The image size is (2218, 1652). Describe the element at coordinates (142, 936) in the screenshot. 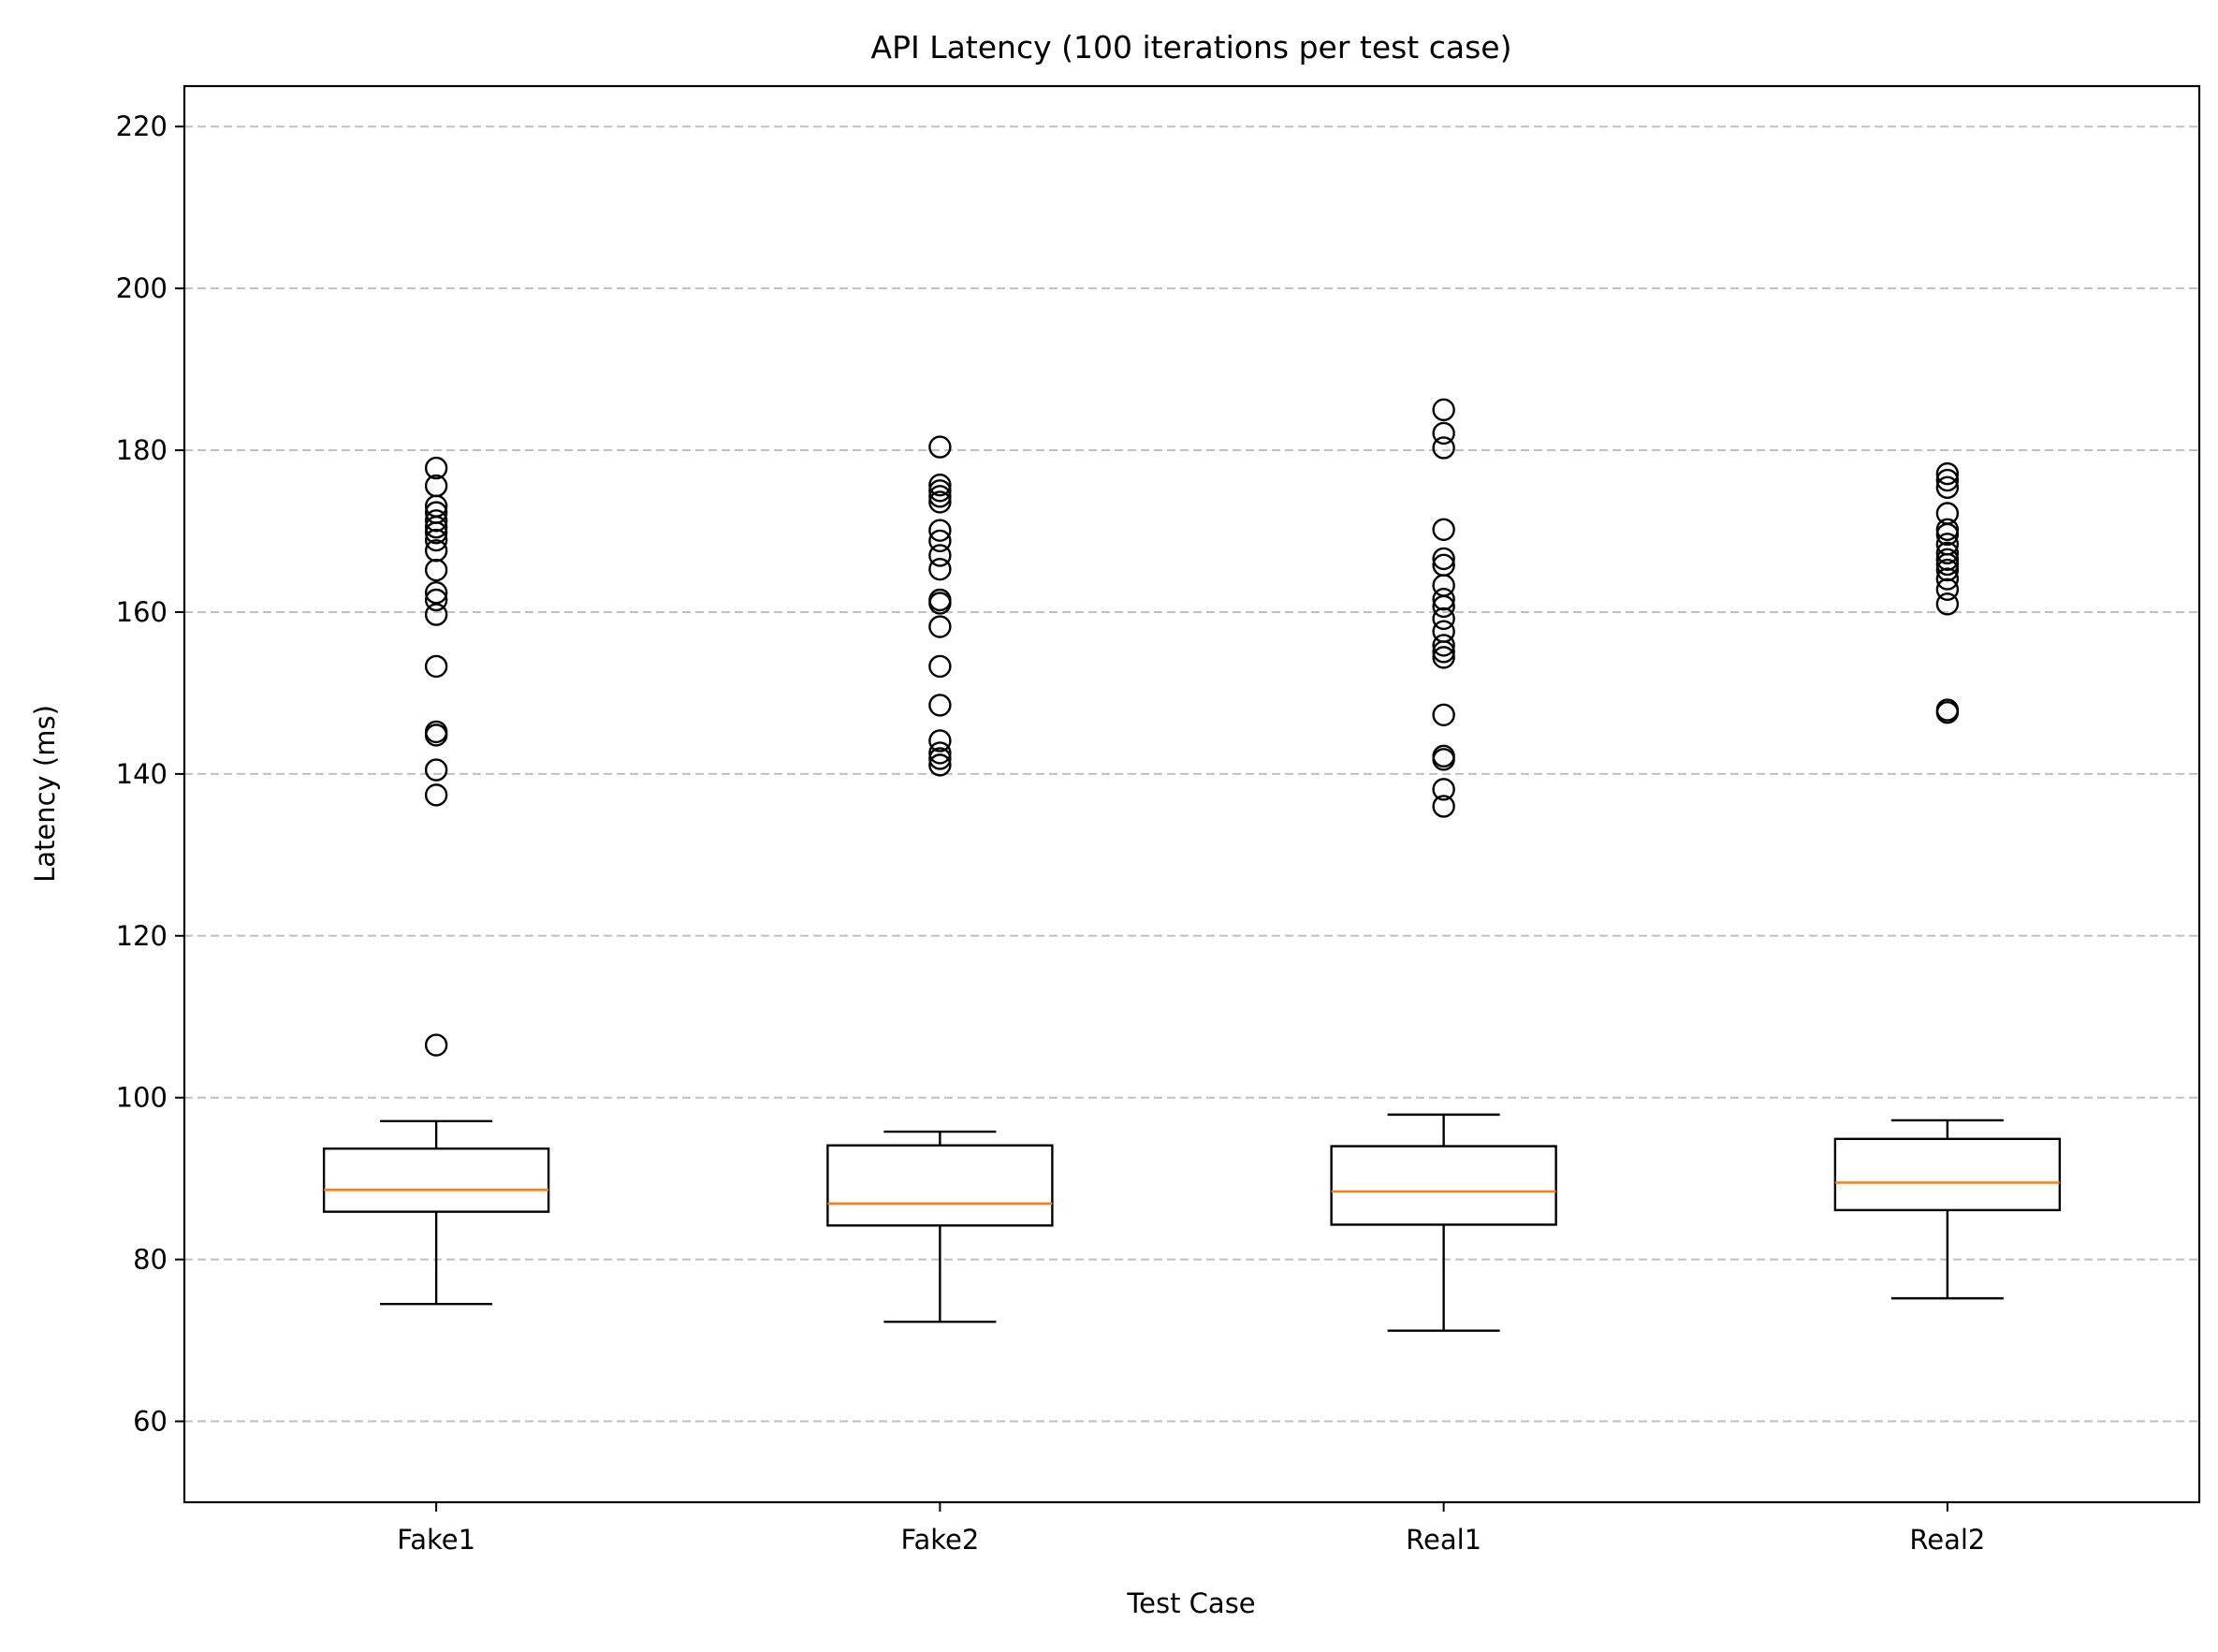

I see `y-tick-label-120: 120` at that location.